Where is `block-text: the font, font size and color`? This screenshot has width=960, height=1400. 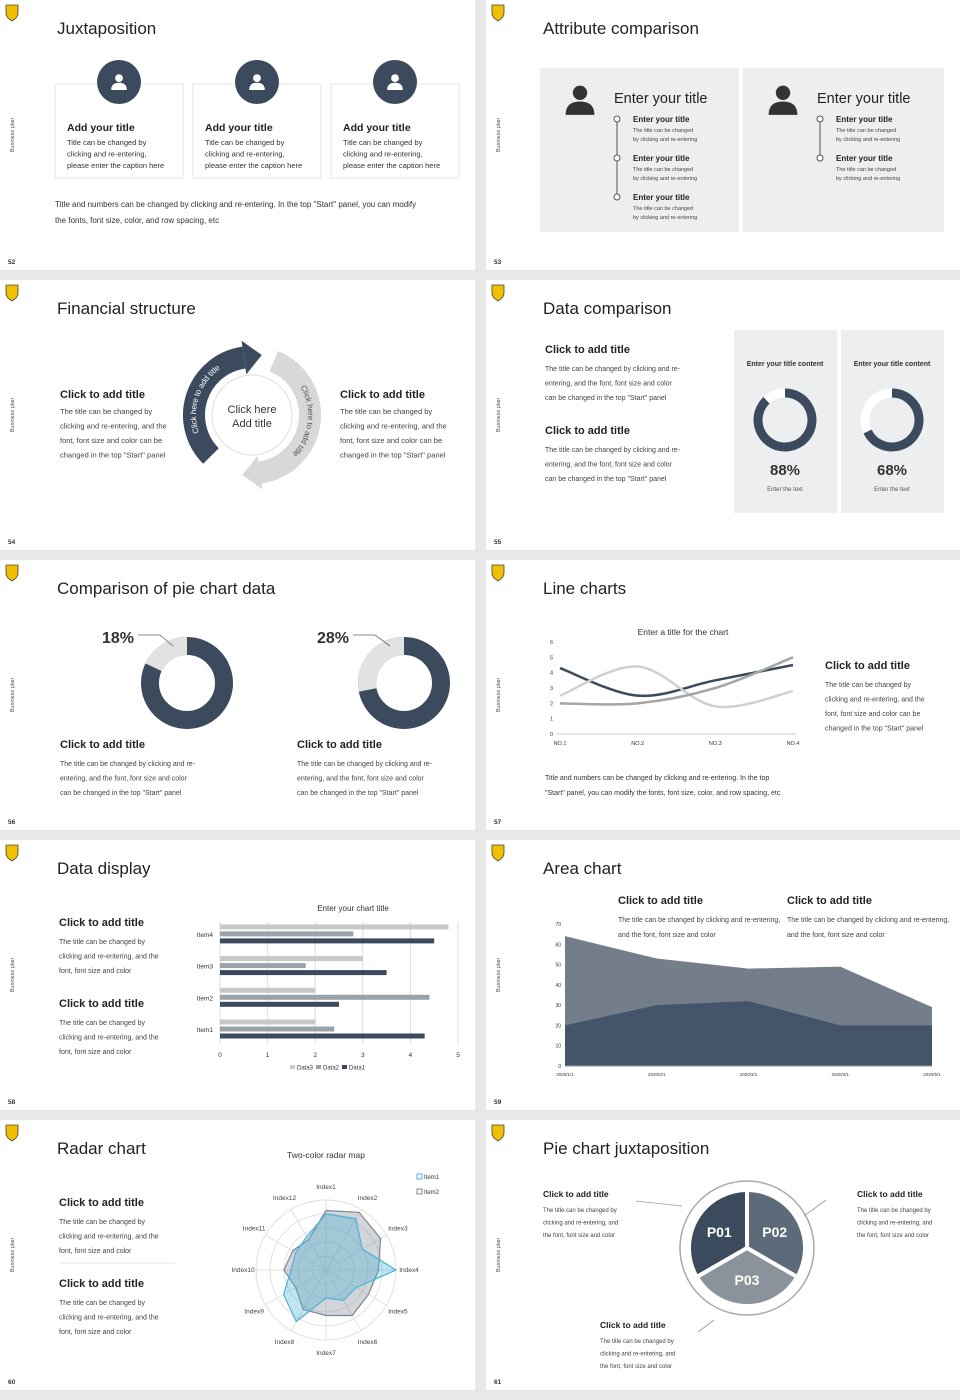 block-text: the font, font size and color is located at coordinates (893, 1236).